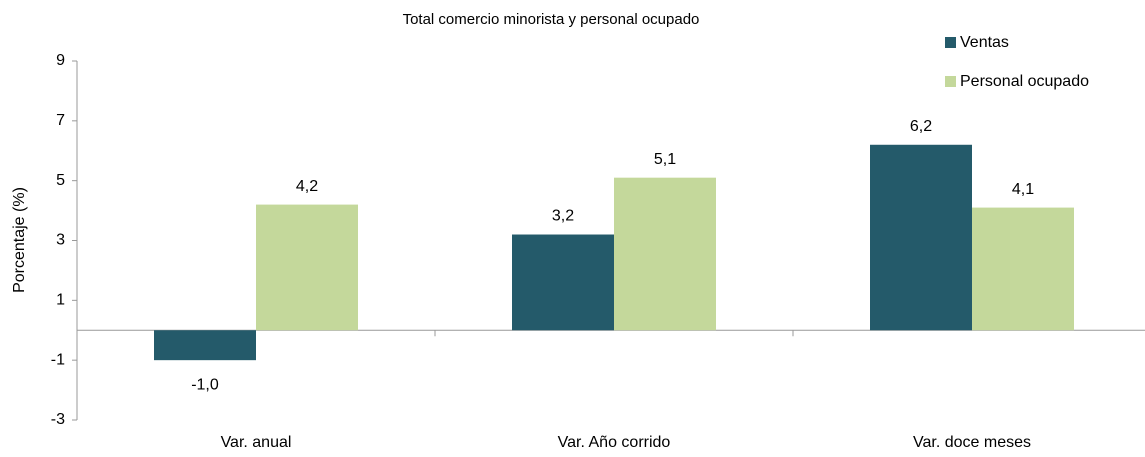 This screenshot has width=1145, height=457. Describe the element at coordinates (58, 359) in the screenshot. I see `y-tick-label: -1` at that location.